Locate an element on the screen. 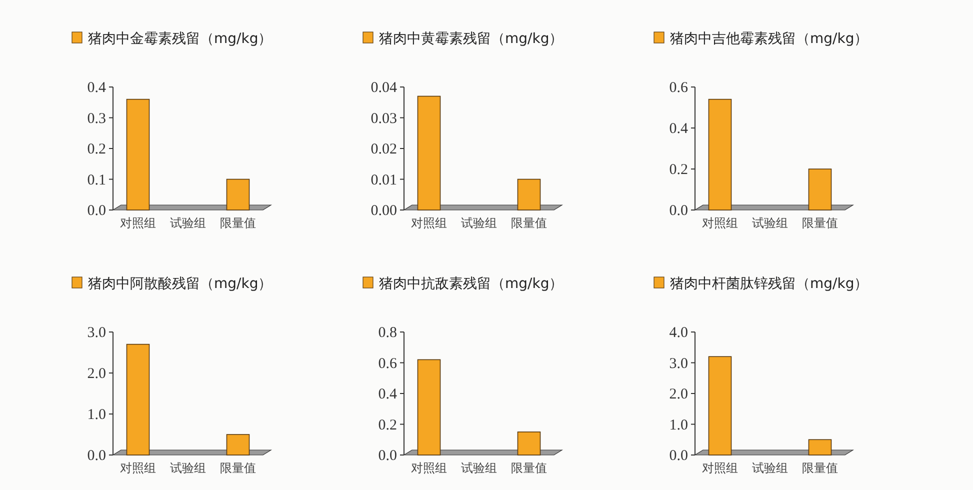 This screenshot has height=490, width=973. legend-label: 猪肉中吉他霉素残留（mg/kg） is located at coordinates (769, 39).